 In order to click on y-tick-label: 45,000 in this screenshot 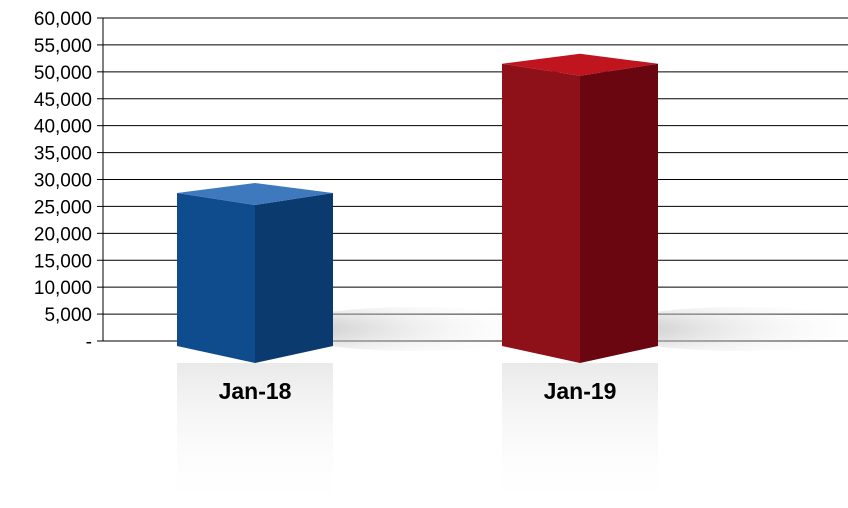, I will do `click(63, 100)`.